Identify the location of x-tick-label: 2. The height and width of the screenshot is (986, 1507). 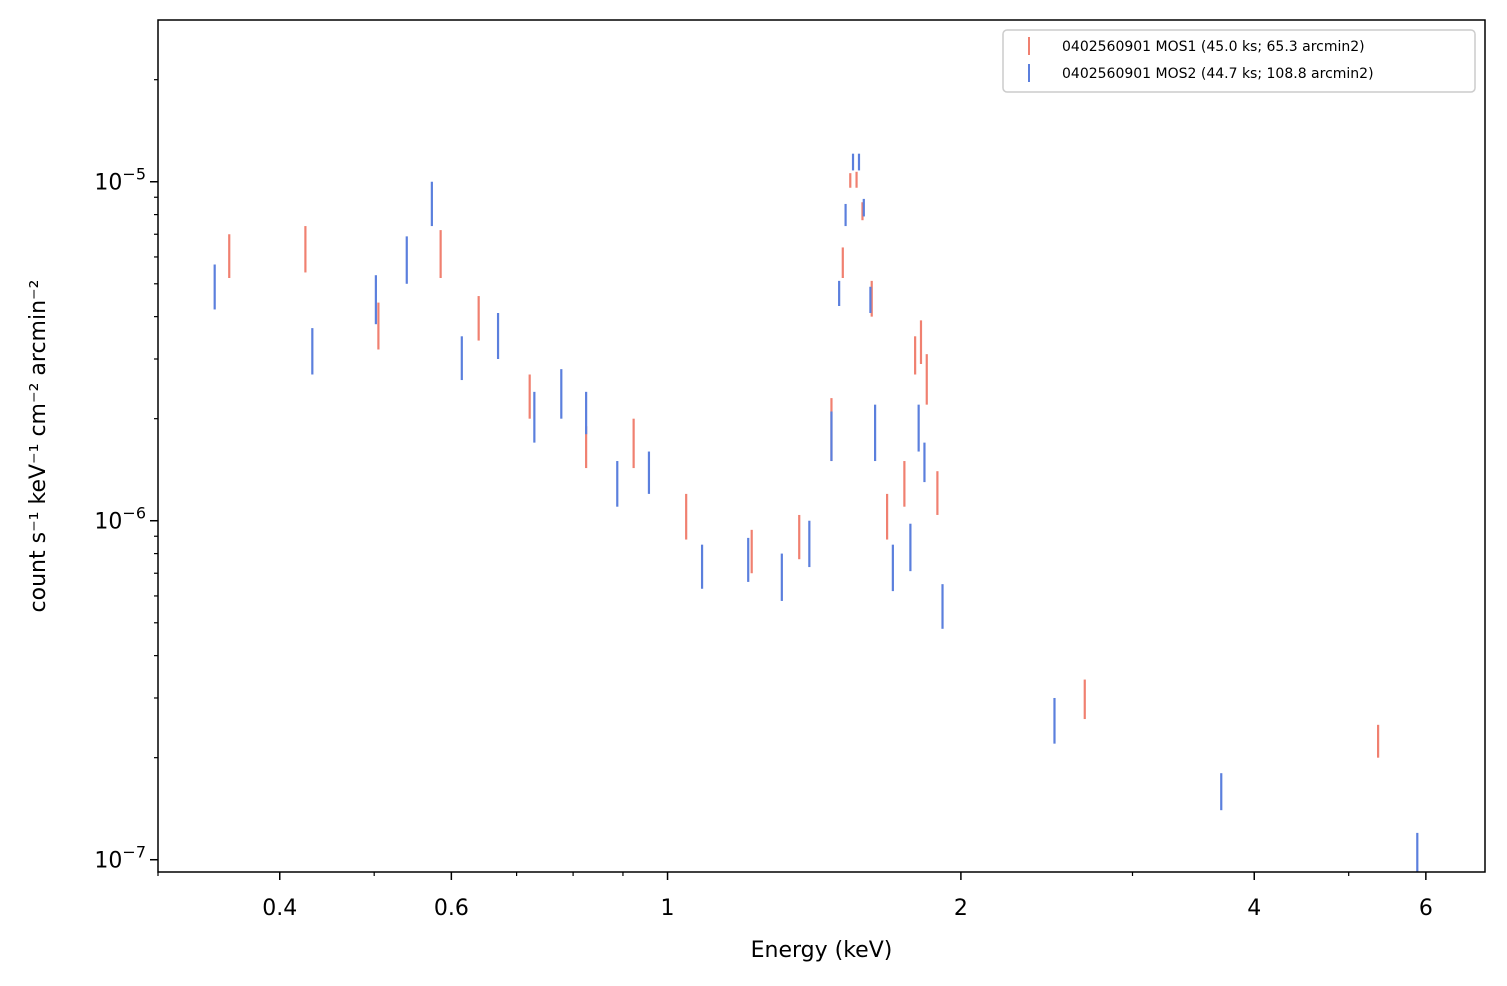
(961, 908).